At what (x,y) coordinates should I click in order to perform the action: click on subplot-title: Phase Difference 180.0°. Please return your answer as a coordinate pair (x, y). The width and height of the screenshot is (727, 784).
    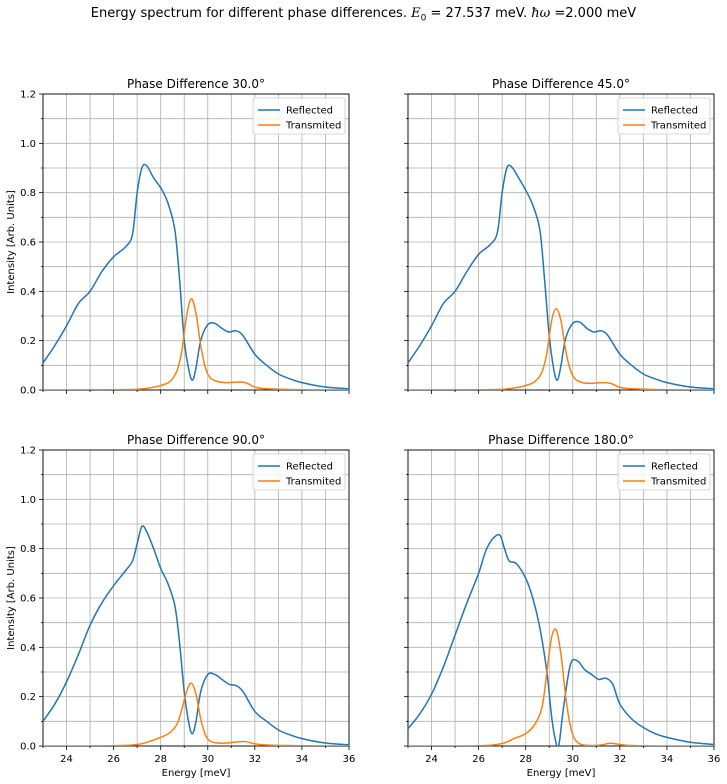
    Looking at the image, I should click on (561, 440).